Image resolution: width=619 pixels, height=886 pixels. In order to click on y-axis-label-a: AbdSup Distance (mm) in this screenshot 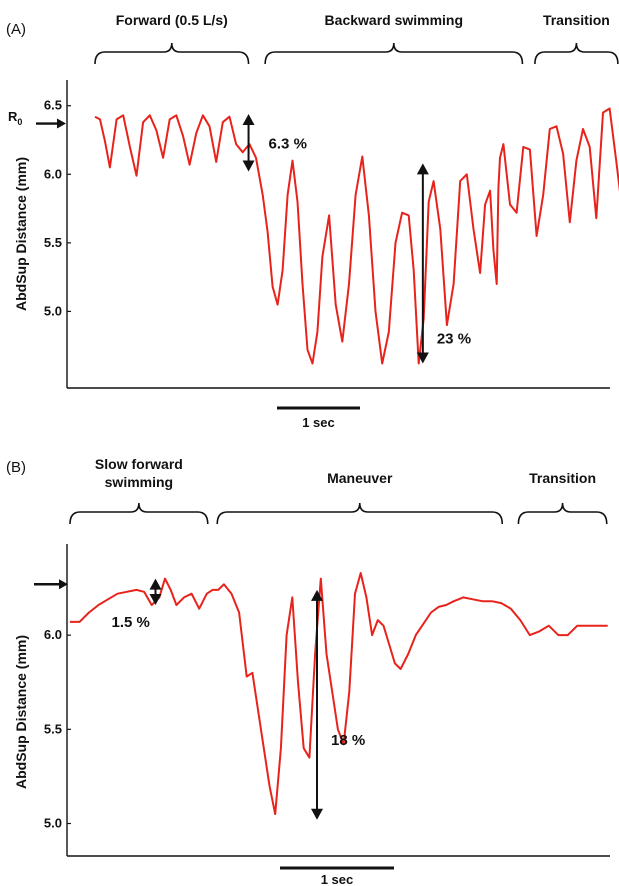, I will do `click(21, 234)`.